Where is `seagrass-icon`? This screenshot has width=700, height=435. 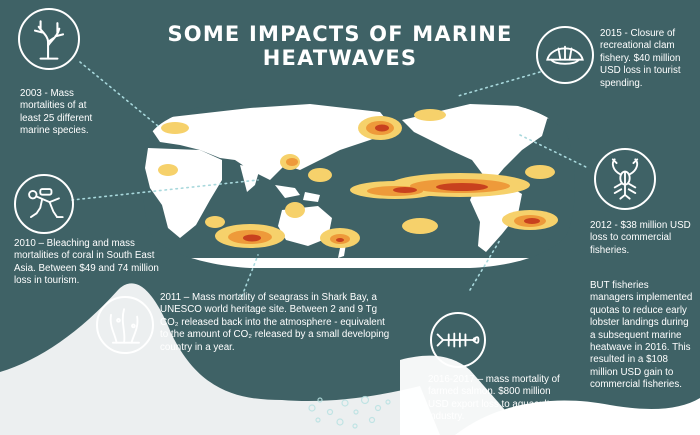 seagrass-icon is located at coordinates (125, 325).